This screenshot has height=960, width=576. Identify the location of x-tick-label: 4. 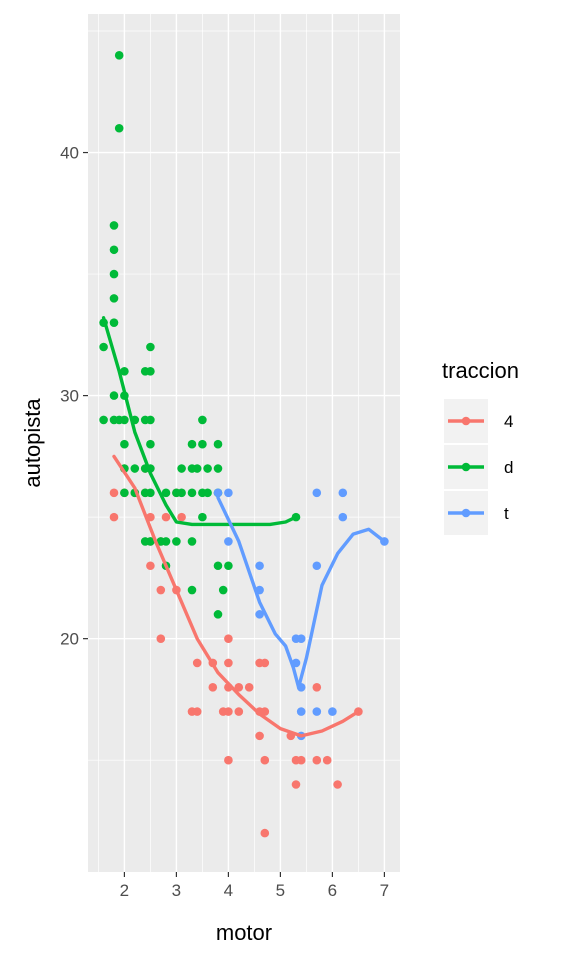
(228, 890).